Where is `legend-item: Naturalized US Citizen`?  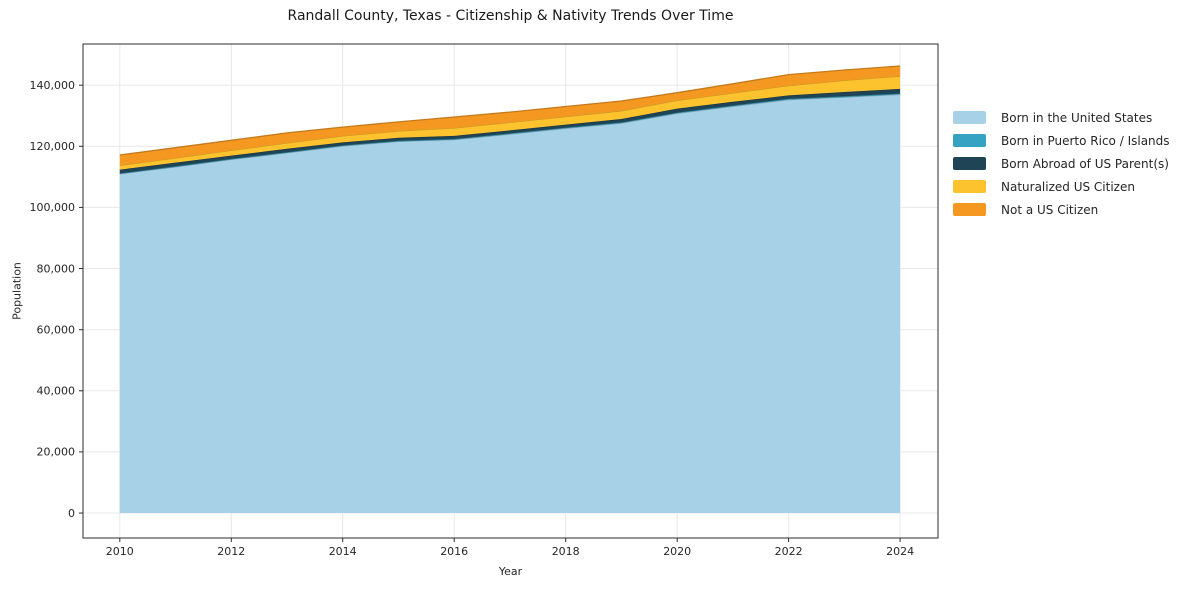 legend-item: Naturalized US Citizen is located at coordinates (1061, 186).